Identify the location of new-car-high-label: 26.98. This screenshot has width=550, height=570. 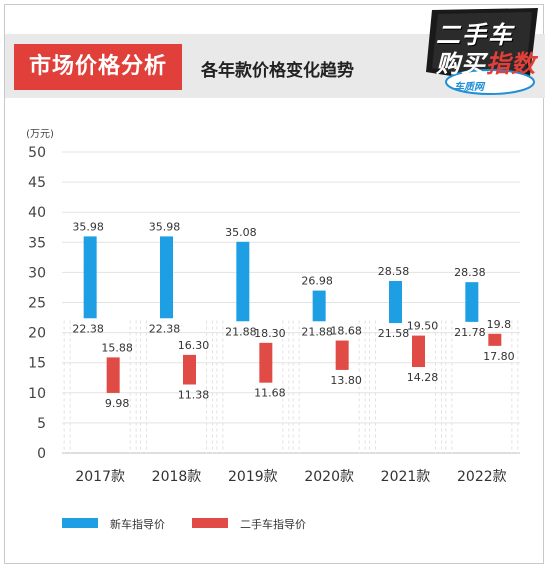
(317, 281).